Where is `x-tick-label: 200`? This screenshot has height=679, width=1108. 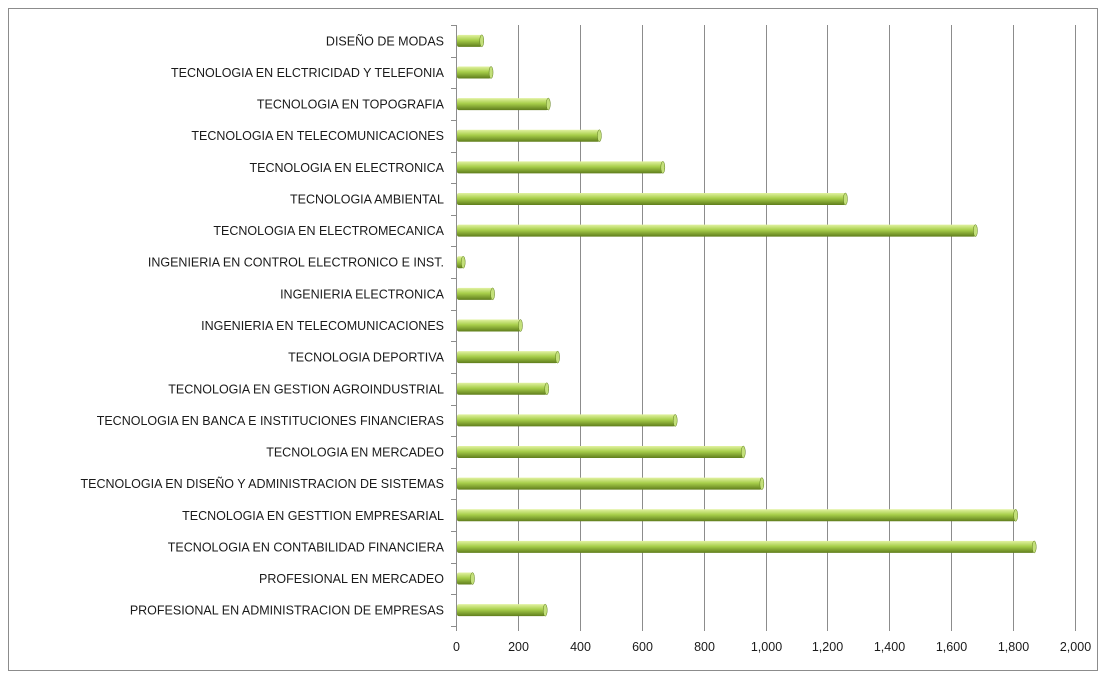 x-tick-label: 200 is located at coordinates (518, 647).